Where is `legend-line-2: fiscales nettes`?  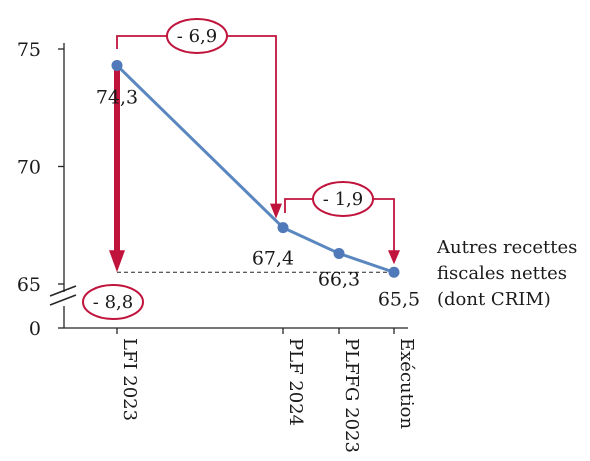 legend-line-2: fiscales nettes is located at coordinates (502, 273).